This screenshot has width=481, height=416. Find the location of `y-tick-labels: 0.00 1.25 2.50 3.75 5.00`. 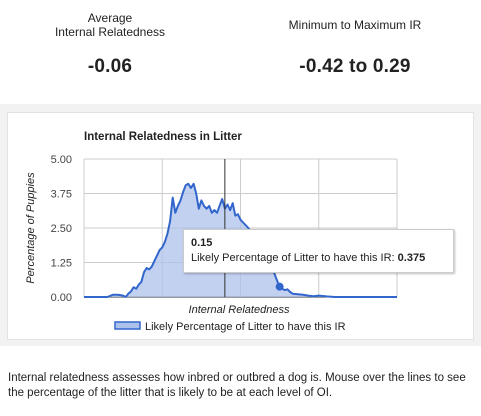

y-tick-labels: 0.00 1.25 2.50 3.75 5.00 is located at coordinates (61, 229).